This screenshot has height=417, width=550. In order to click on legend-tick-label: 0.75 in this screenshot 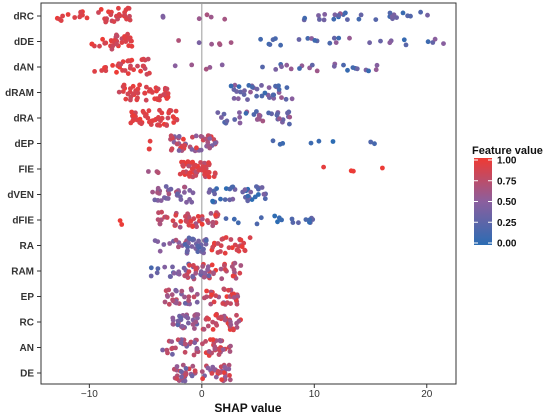, I will do `click(507, 181)`.